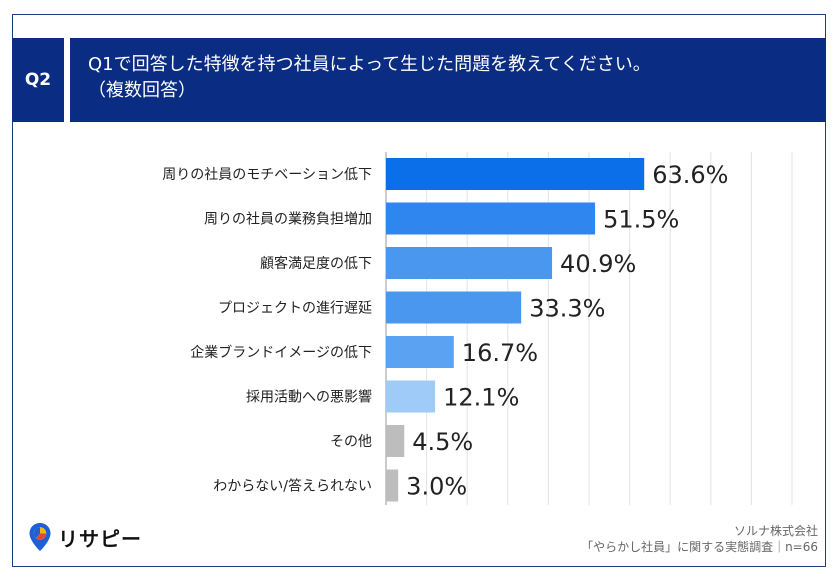 Image resolution: width=840 pixels, height=581 pixels. Describe the element at coordinates (142, 90) in the screenshot. I see `question-text-line2: （複数回答）` at that location.